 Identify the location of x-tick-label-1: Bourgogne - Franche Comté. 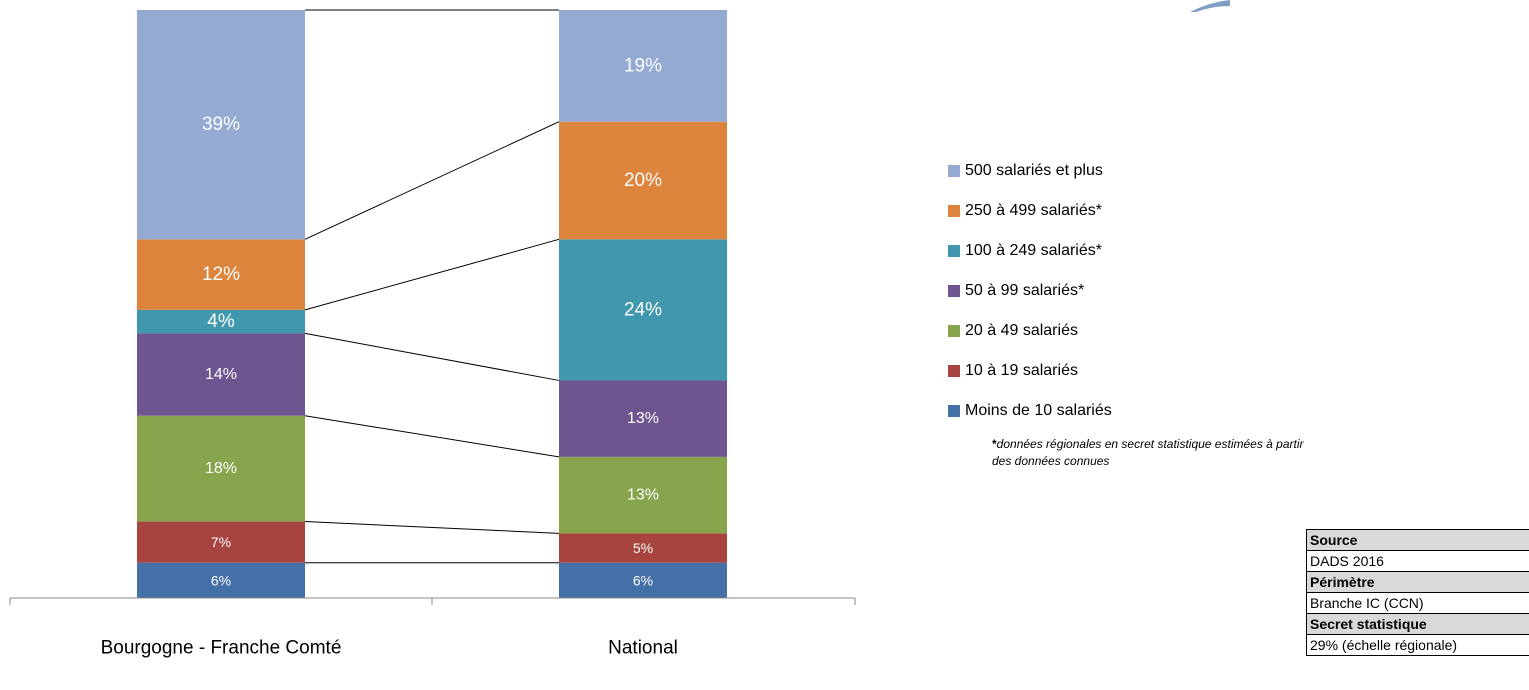
(221, 648).